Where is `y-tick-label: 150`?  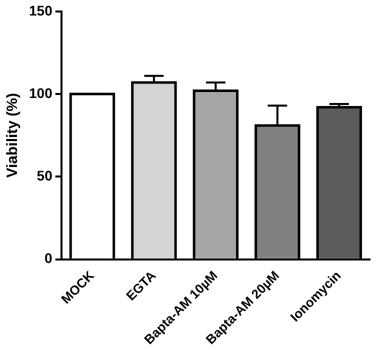
y-tick-label: 150 is located at coordinates (41, 10).